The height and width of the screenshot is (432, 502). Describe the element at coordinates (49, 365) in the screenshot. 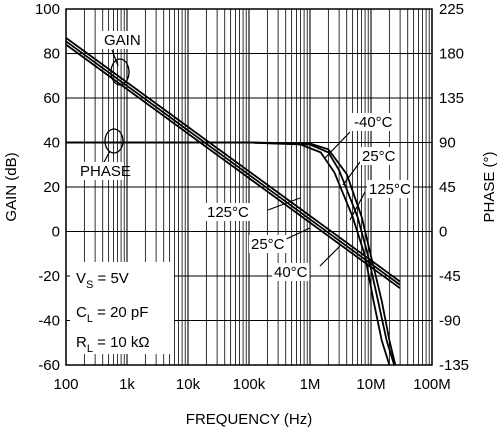

I see `gain-tick-label: -60` at that location.